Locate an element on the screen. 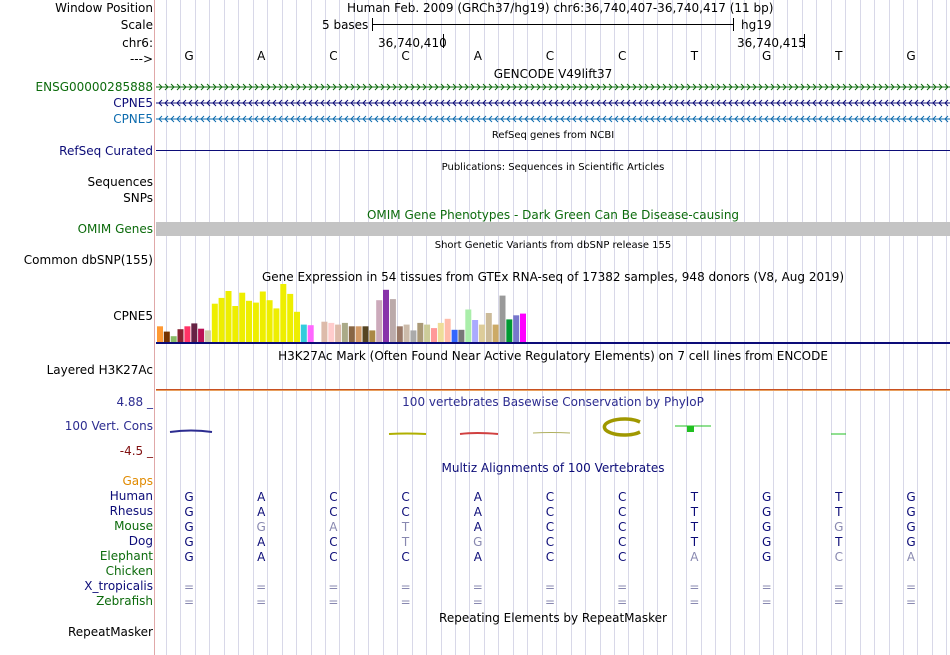 This screenshot has width=950, height=655. reference-base: A is located at coordinates (477, 56).